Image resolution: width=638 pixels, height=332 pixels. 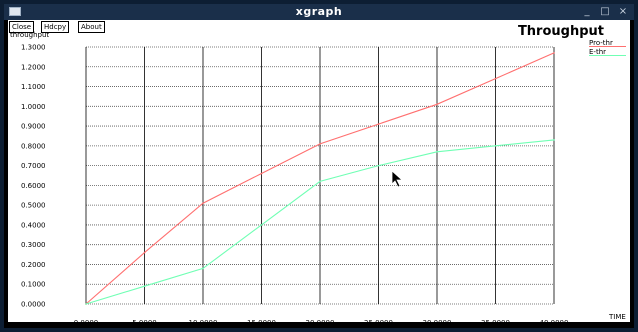 I want to click on x-tick-label: 10.0000, so click(x=203, y=320).